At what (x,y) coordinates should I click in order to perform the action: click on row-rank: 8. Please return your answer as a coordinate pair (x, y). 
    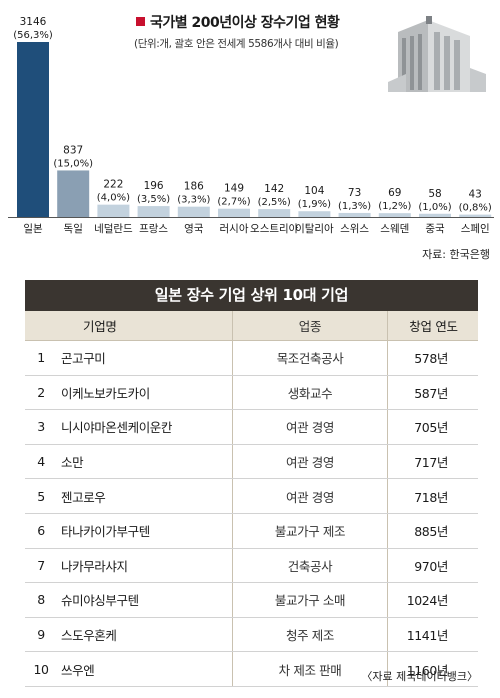
    Looking at the image, I should click on (41, 600).